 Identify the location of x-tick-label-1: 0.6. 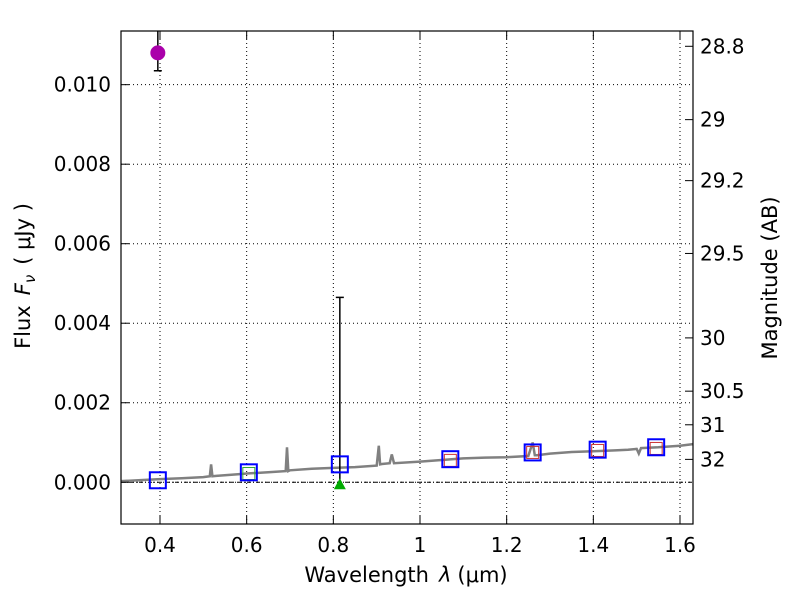
(247, 545).